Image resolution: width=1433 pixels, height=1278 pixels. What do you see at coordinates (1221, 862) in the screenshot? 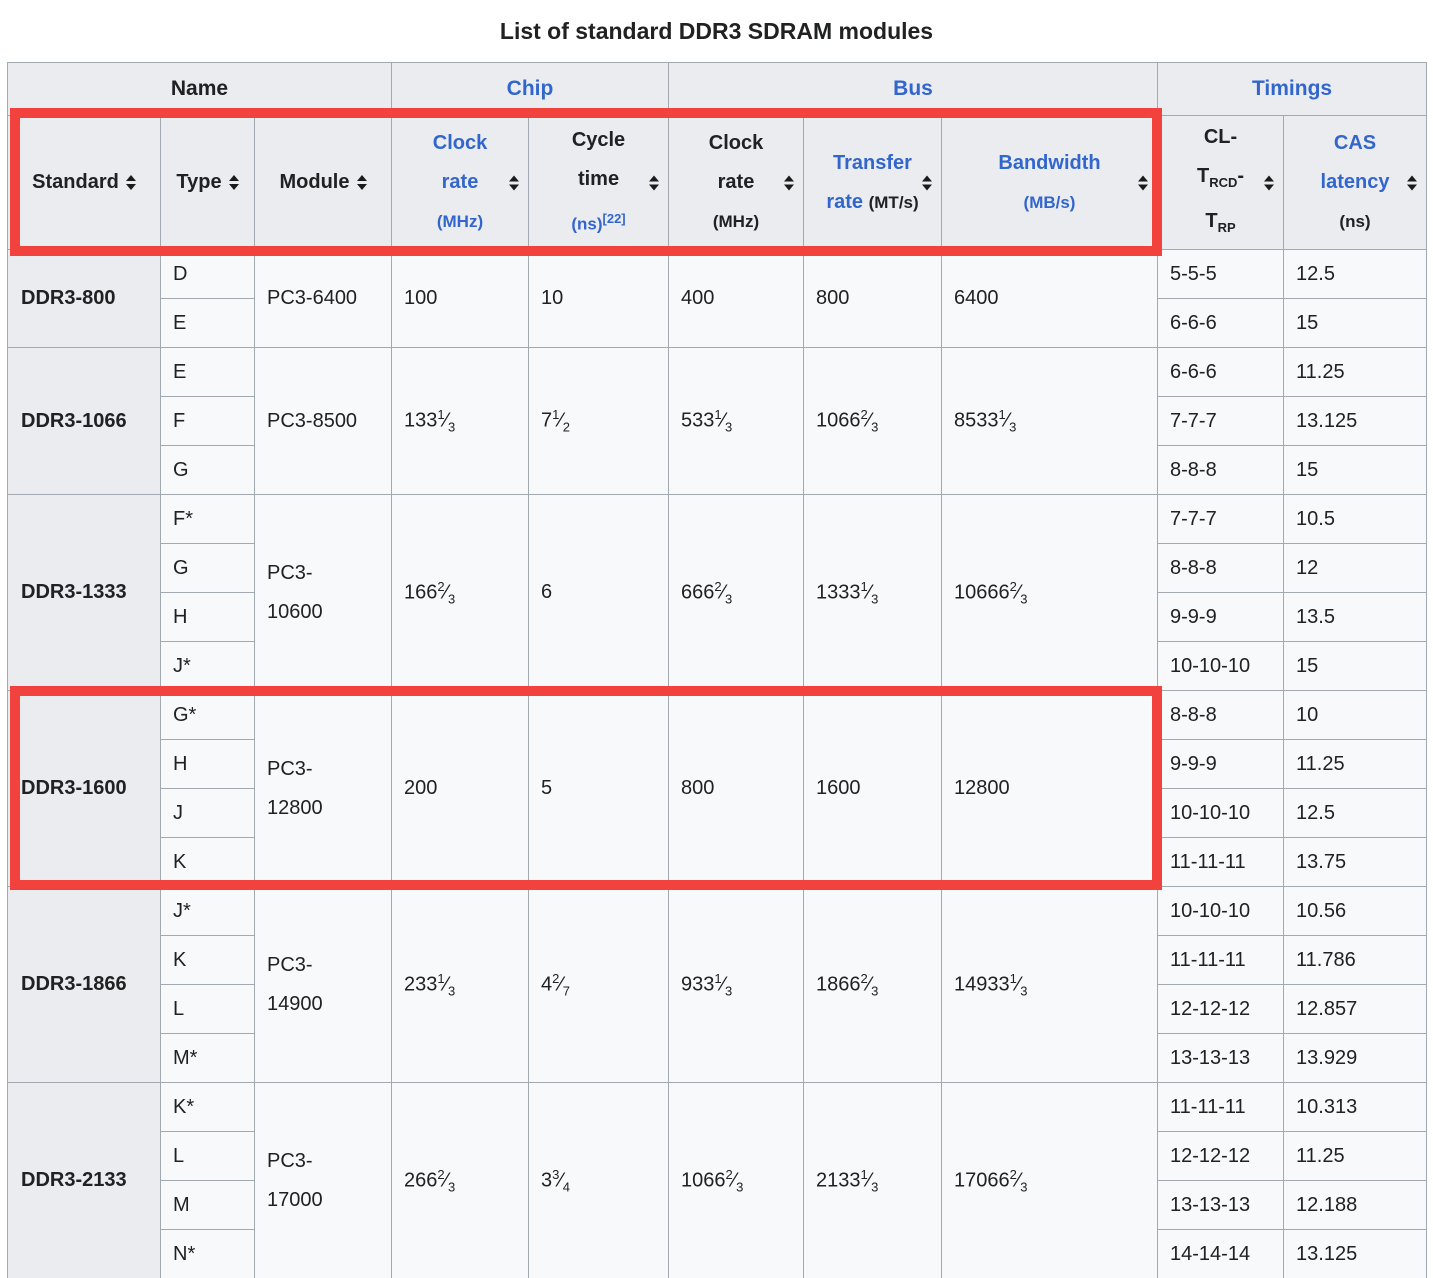
I see `cl-timings-cell: 11-11-11` at bounding box center [1221, 862].